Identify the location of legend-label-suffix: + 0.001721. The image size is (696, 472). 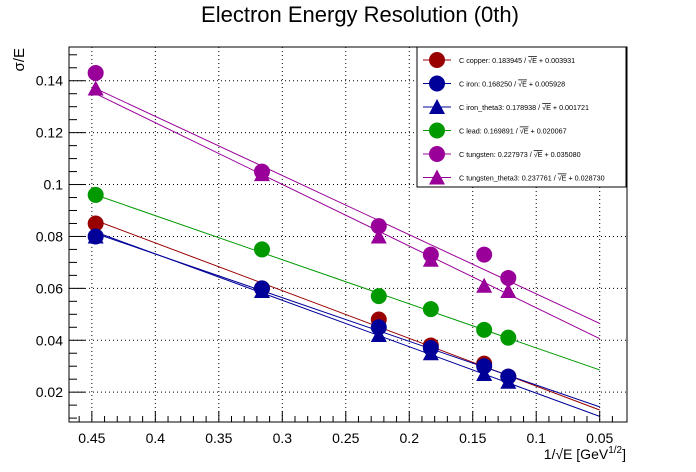
(570, 107).